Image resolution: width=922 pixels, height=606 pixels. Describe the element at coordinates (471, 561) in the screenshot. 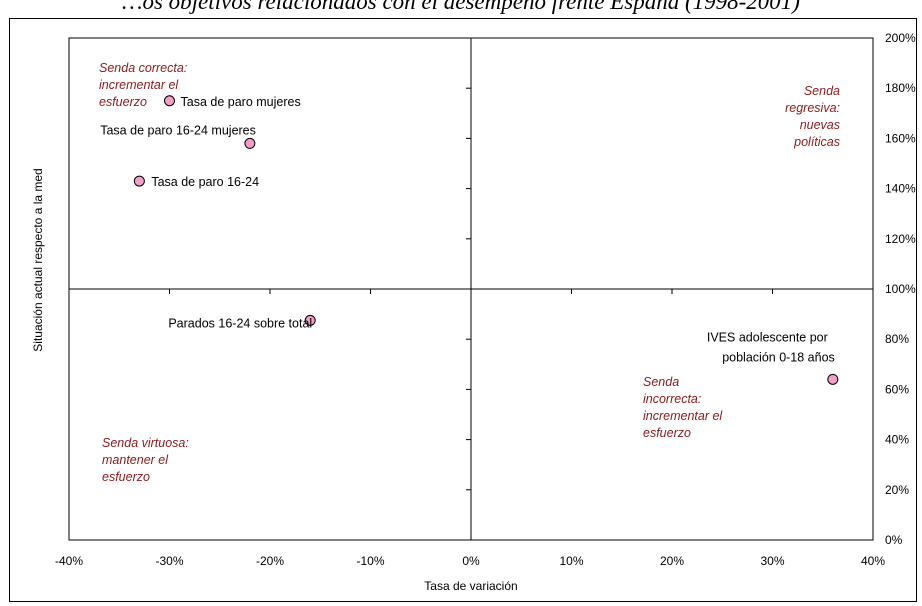

I see `x-tick-label: 0%` at that location.